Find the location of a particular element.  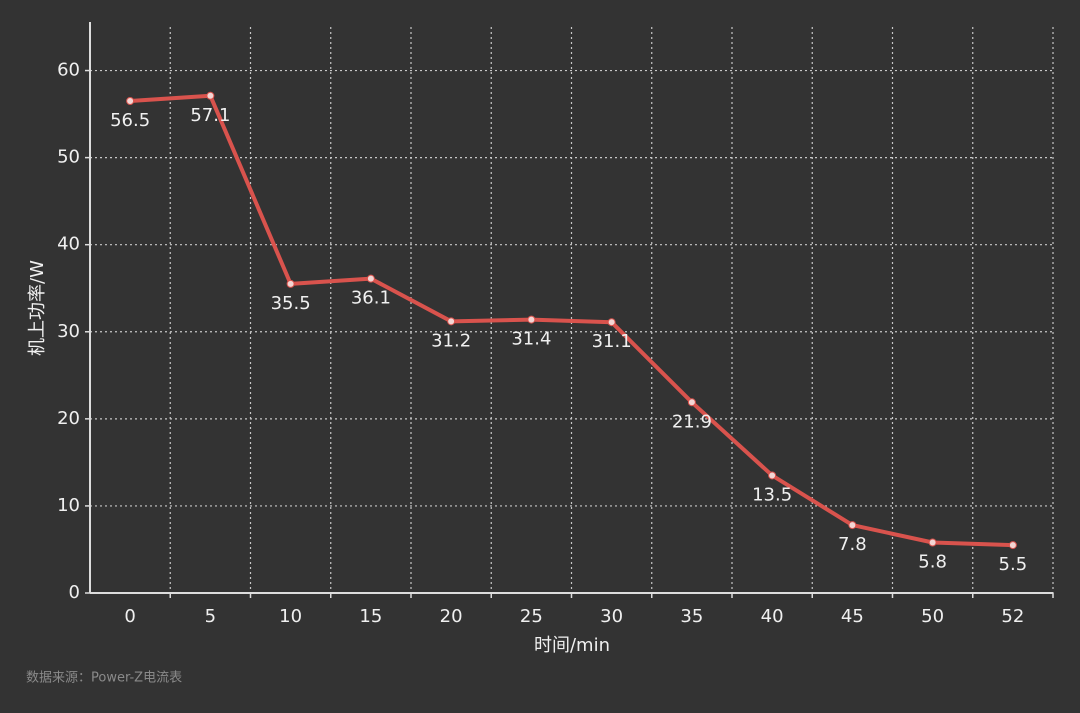

x-tick-label: 45 is located at coordinates (852, 616).